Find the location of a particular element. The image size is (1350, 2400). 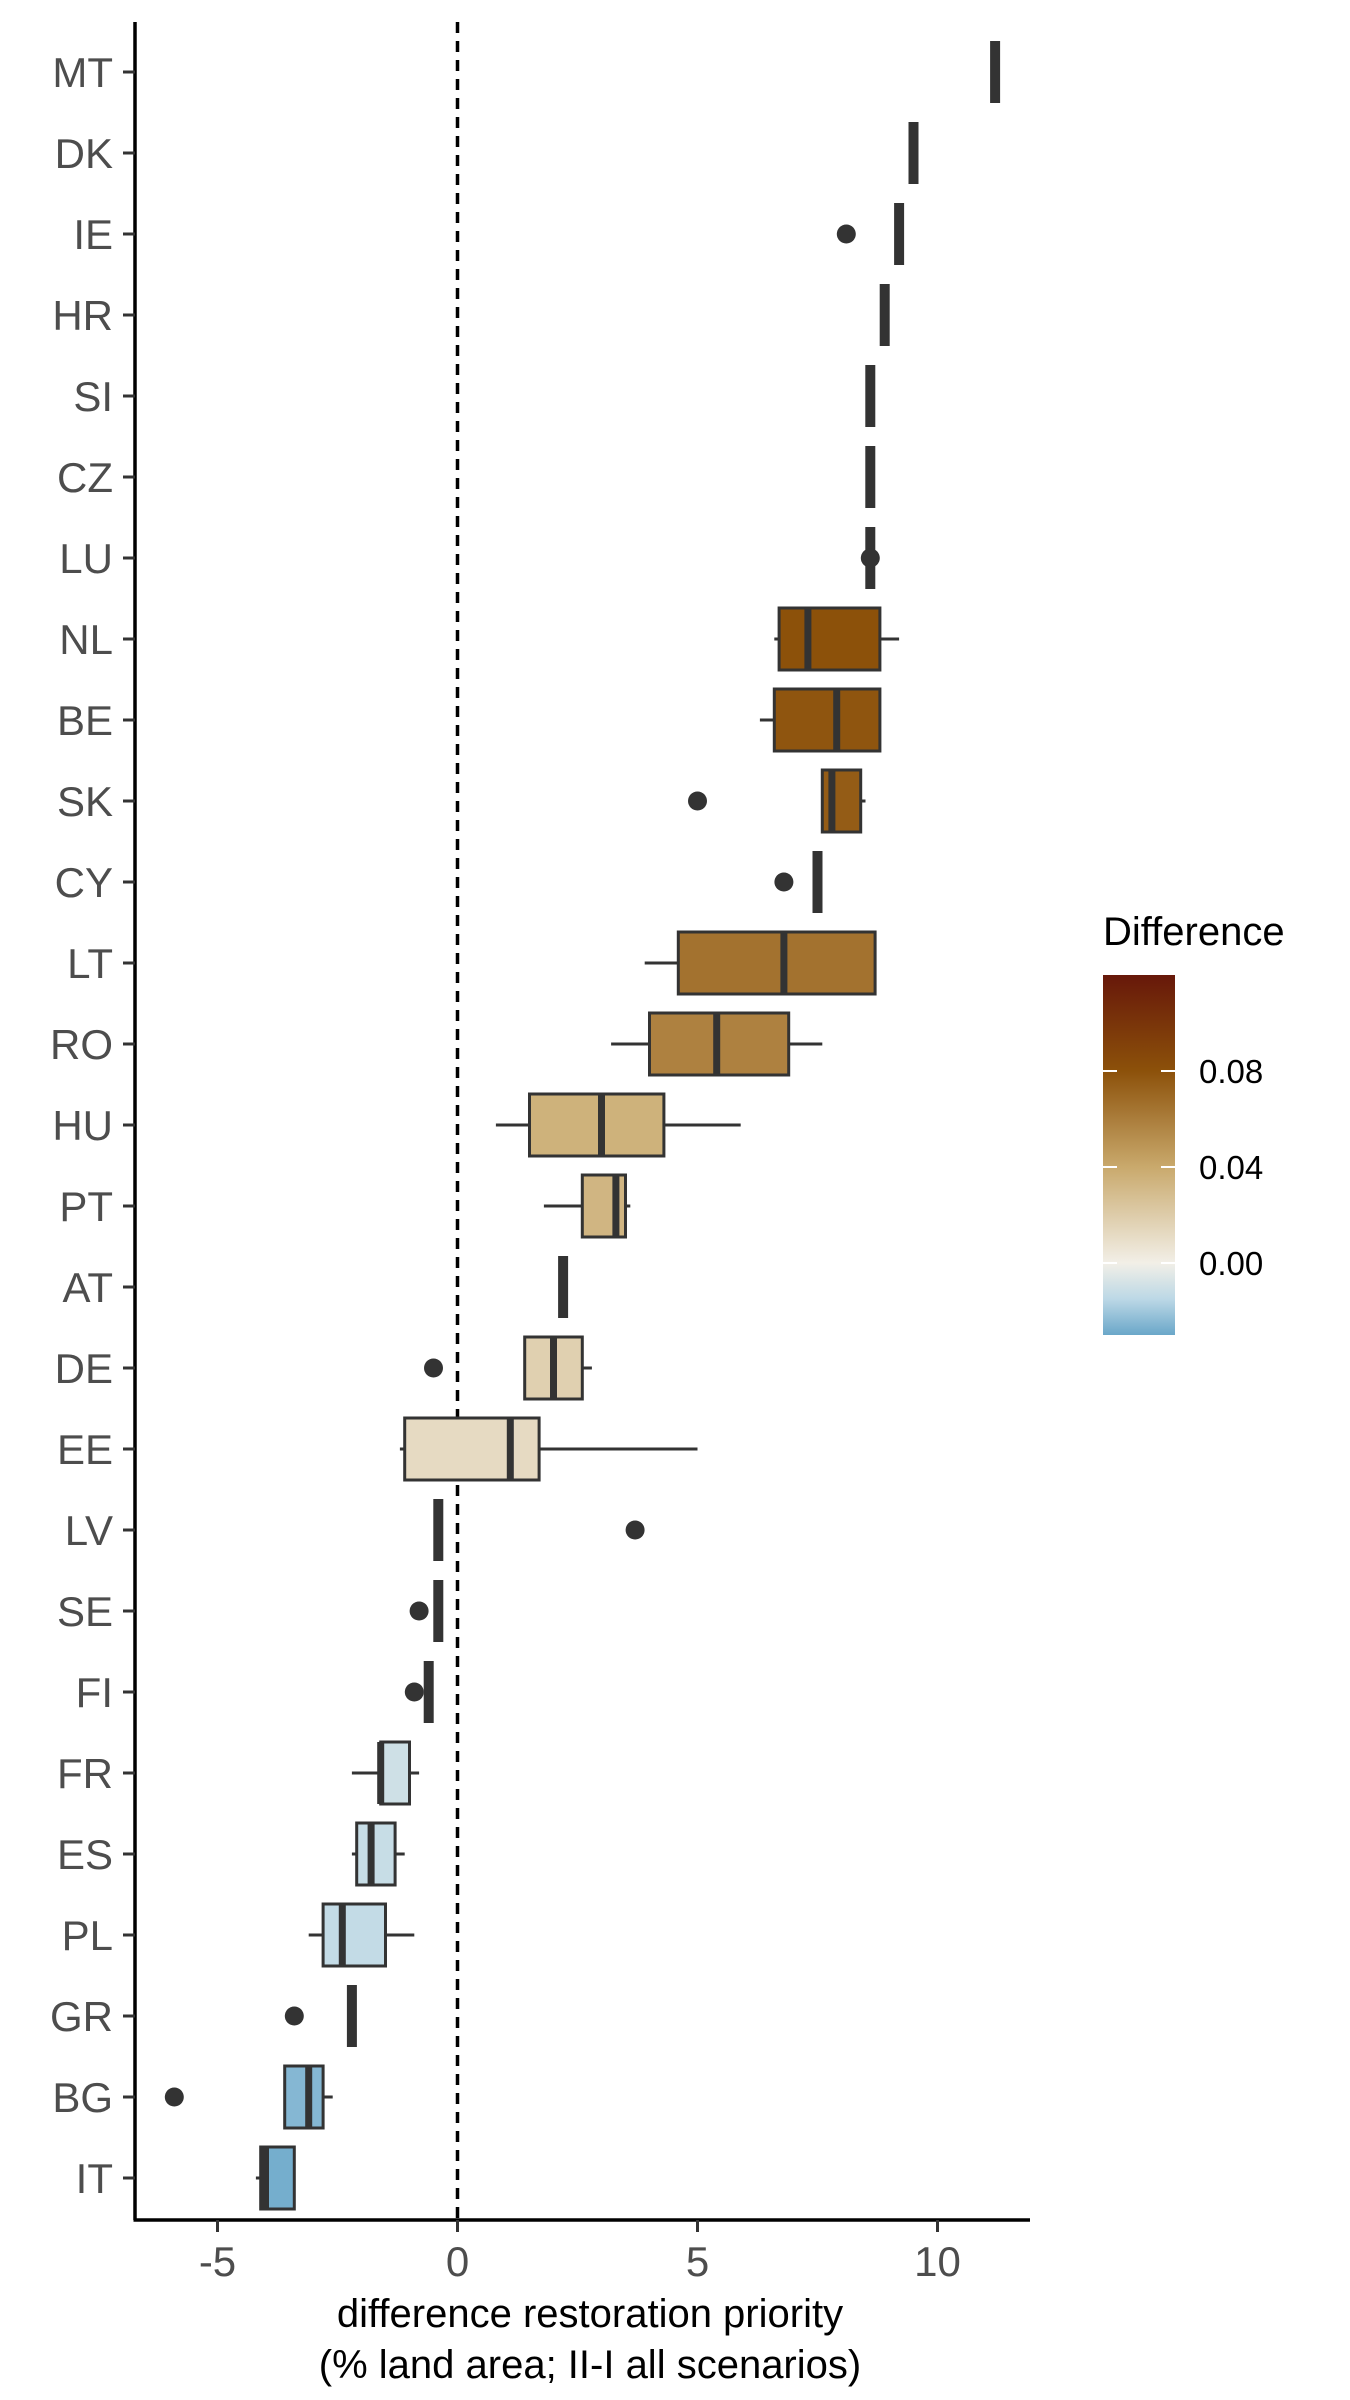

y-tick-label-sk: SK is located at coordinates (85, 801).